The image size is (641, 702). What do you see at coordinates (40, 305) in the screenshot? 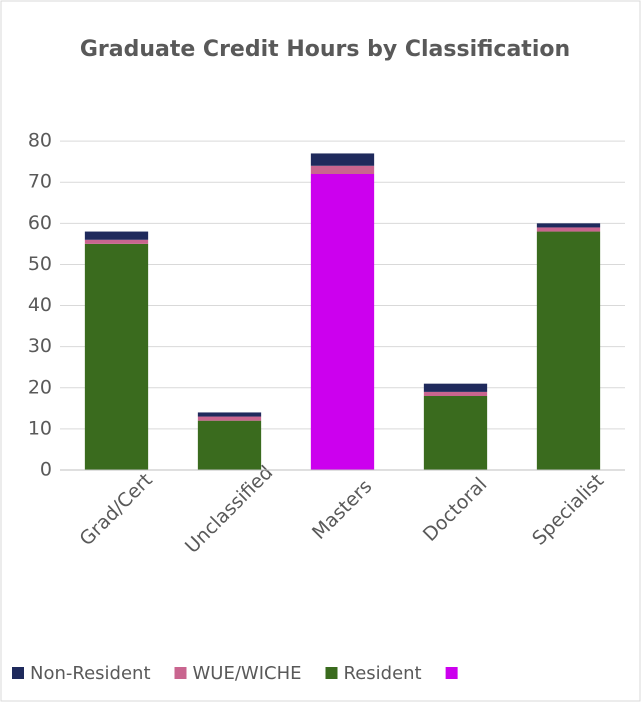
I see `y-tick-label: 40` at bounding box center [40, 305].